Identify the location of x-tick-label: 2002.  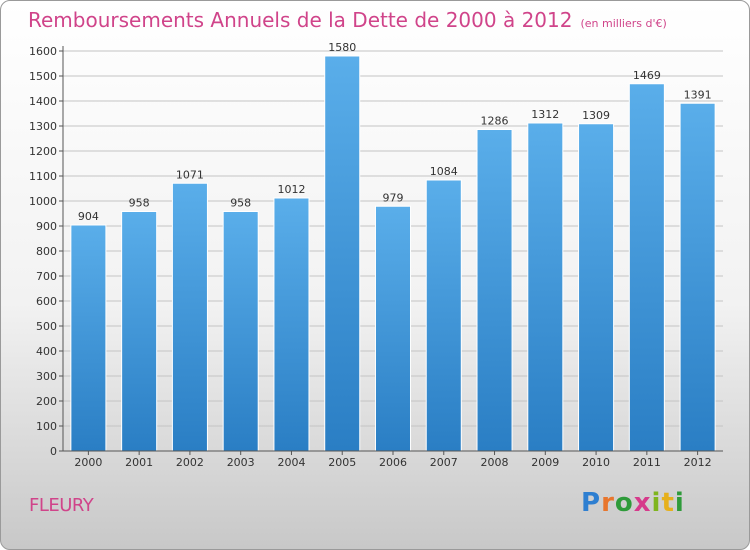
(190, 462).